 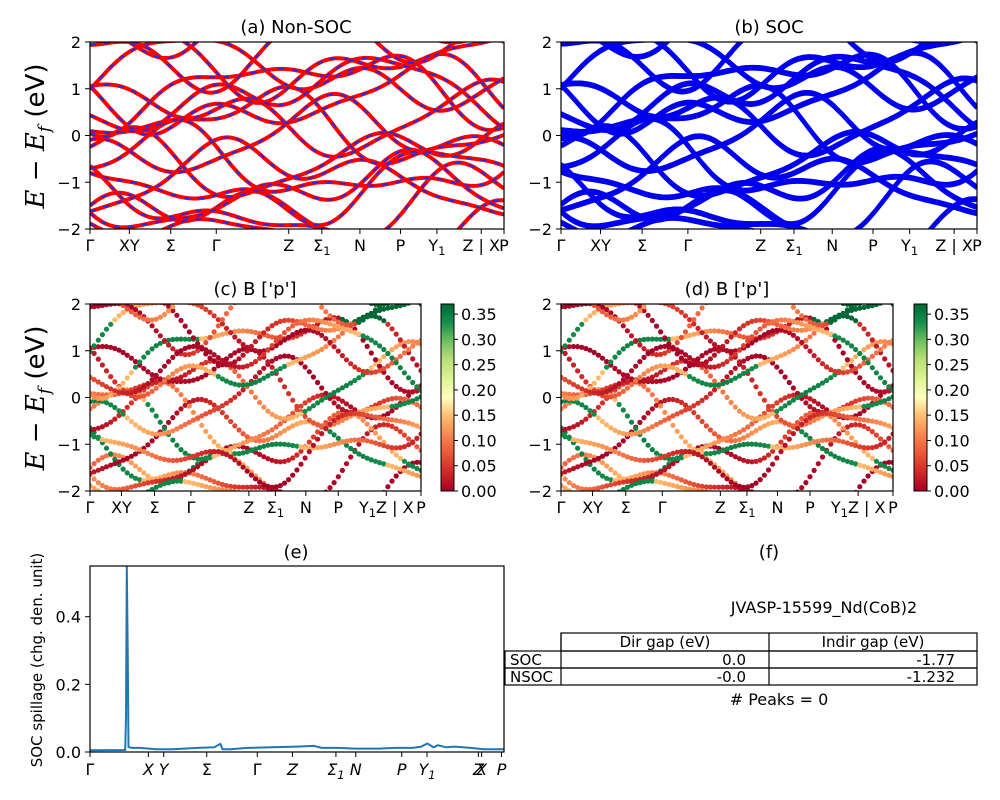 What do you see at coordinates (421, 507) in the screenshot?
I see `x-tick-label: P` at bounding box center [421, 507].